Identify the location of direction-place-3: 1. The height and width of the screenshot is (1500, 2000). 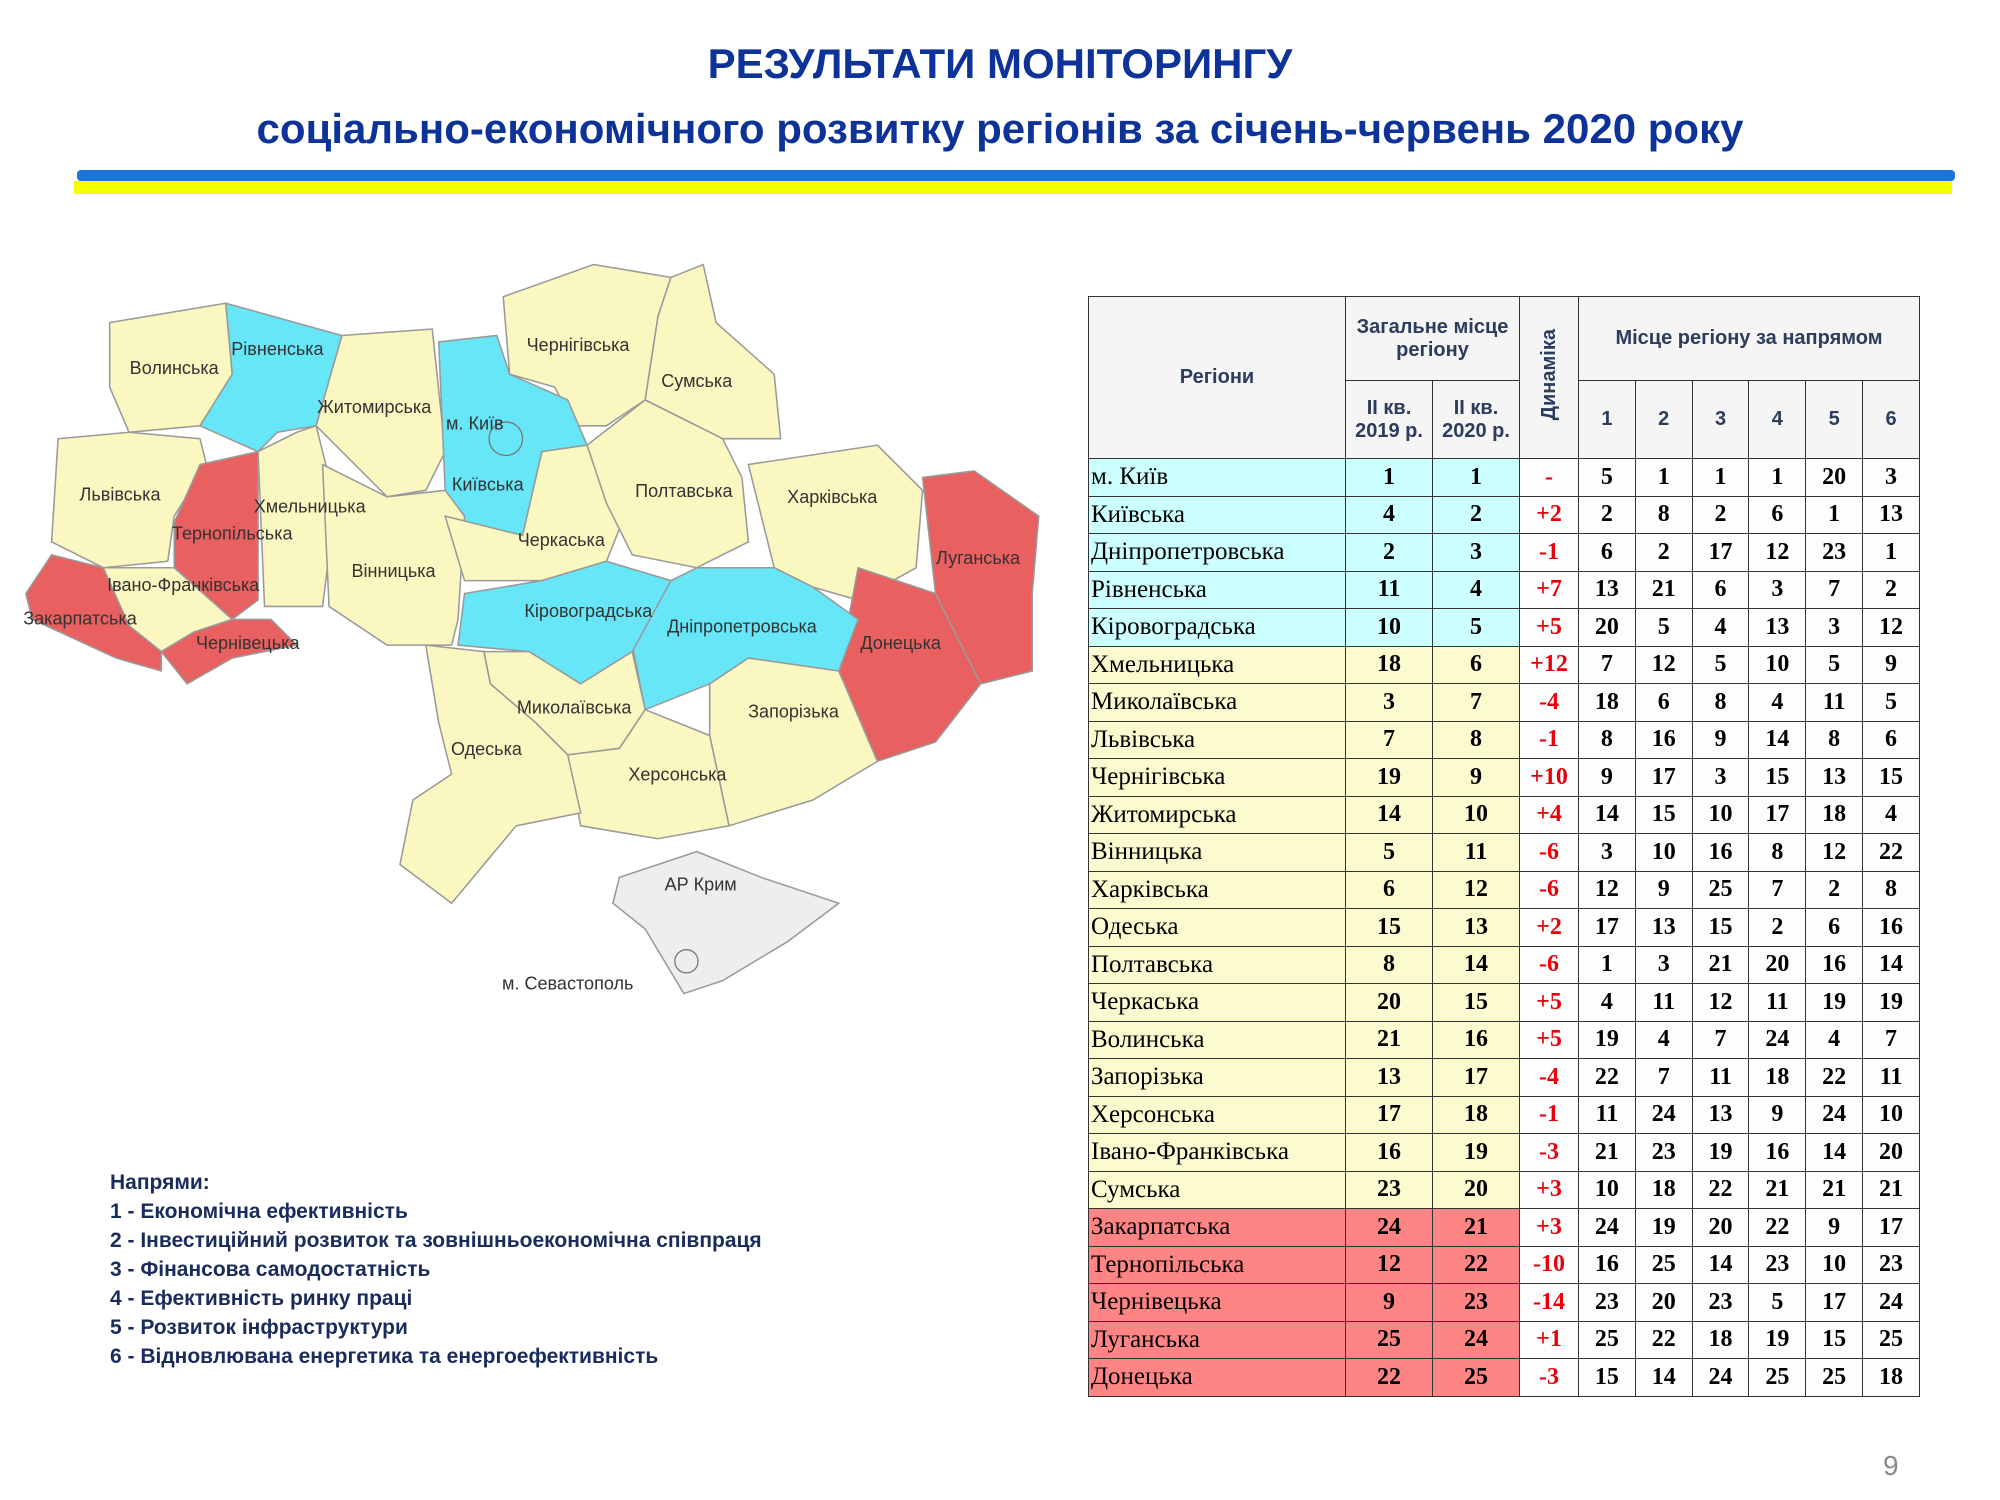
(1720, 477).